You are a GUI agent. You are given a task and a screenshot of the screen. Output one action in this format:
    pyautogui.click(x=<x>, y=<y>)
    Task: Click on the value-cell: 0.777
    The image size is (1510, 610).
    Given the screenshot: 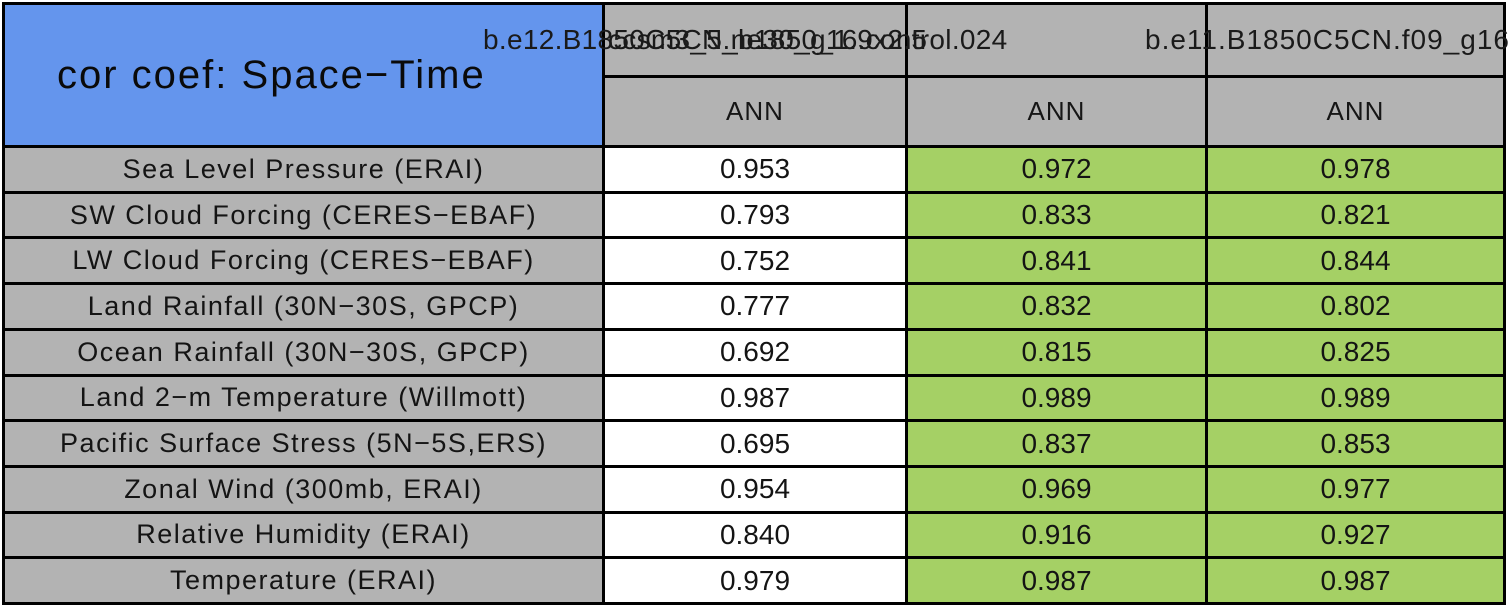 What is the action you would take?
    pyautogui.click(x=755, y=306)
    